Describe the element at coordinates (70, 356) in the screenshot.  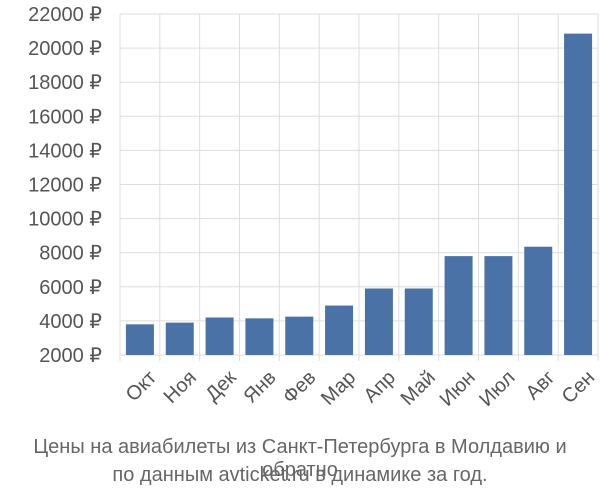
I see `y-tick-label: 2000 ₽` at that location.